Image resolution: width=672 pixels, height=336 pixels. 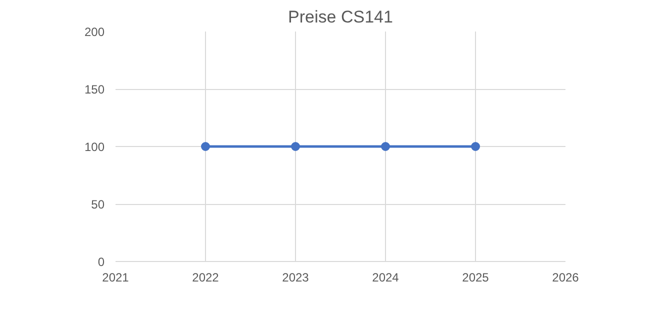 What do you see at coordinates (101, 262) in the screenshot?
I see `y-tick-label: 0` at bounding box center [101, 262].